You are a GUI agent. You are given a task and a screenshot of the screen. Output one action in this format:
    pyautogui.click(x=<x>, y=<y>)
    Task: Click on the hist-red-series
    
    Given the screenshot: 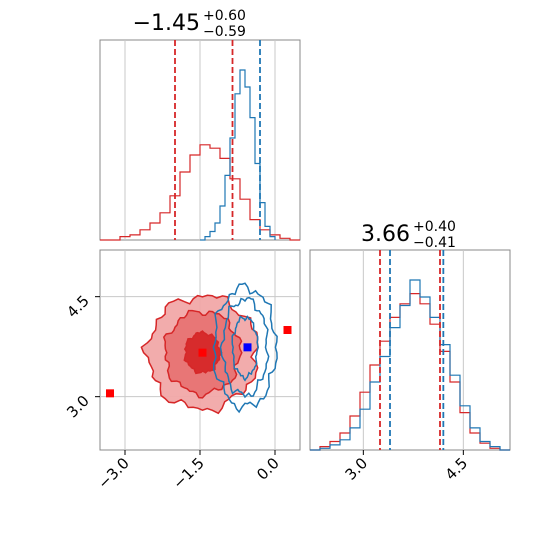 What is the action you would take?
    pyautogui.click(x=200, y=192)
    